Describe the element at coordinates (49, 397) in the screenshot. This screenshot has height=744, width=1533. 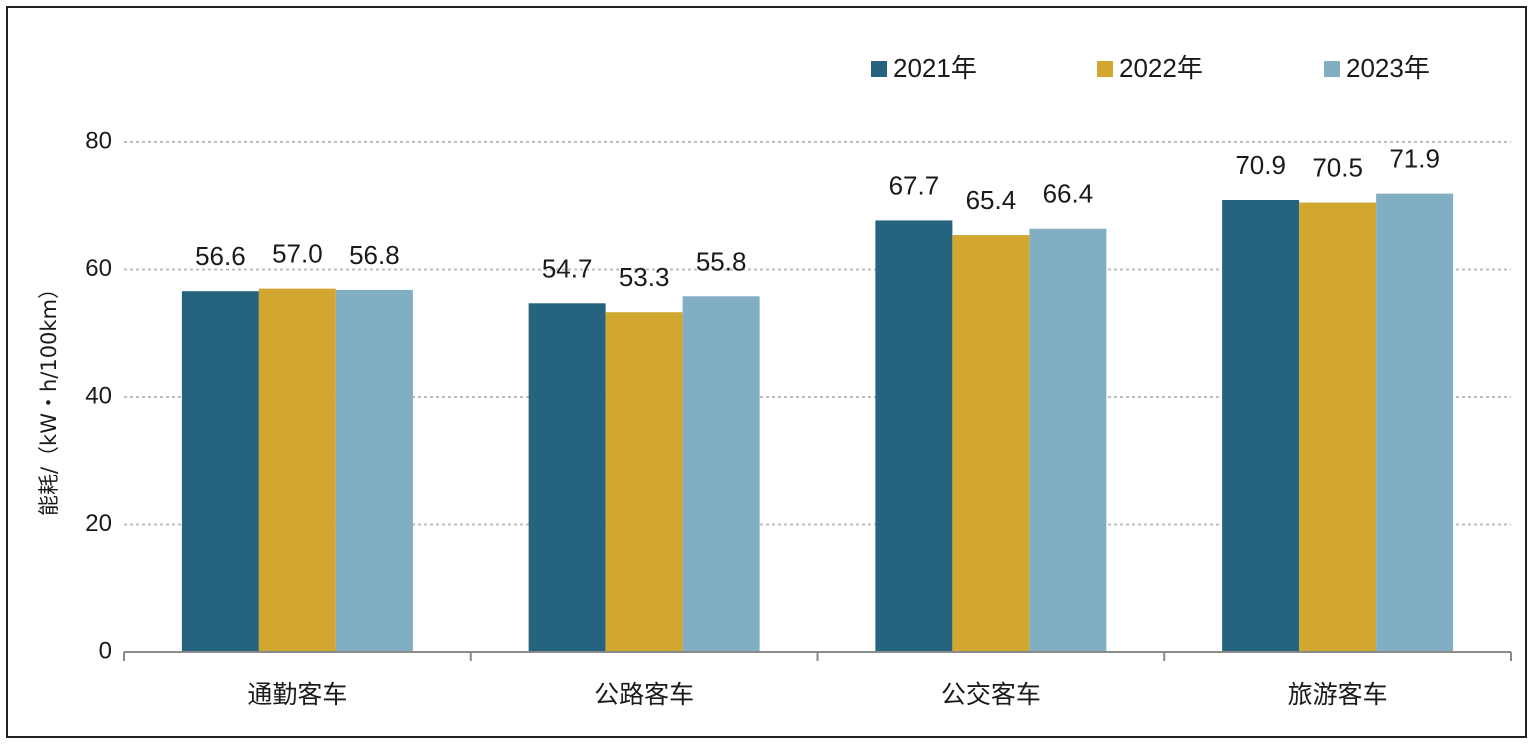
I see `y-axis-title: 能耗/（kW・h/100km）` at that location.